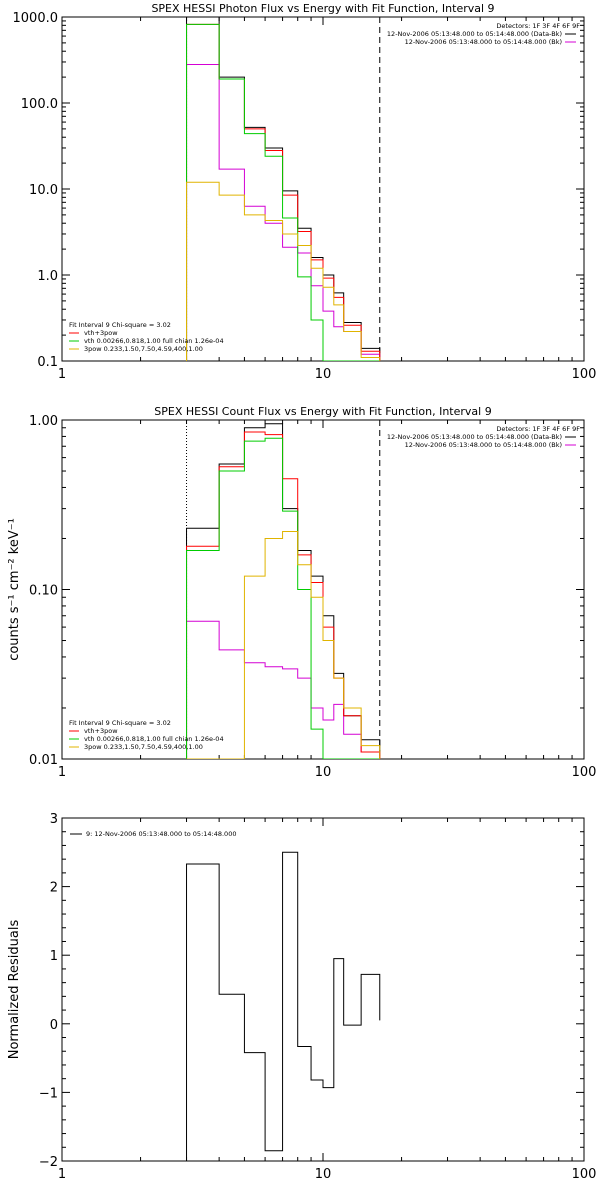  What do you see at coordinates (54, 888) in the screenshot?
I see `y-tick-label: 2` at bounding box center [54, 888].